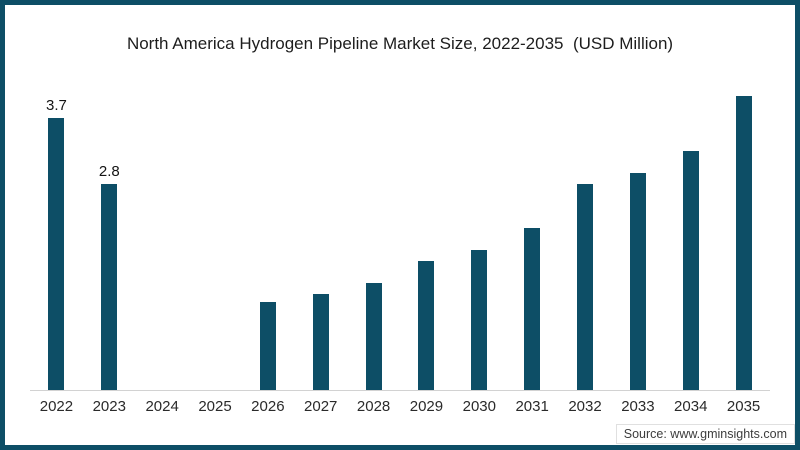  Describe the element at coordinates (743, 406) in the screenshot. I see `x-tick-label-2035: 2035` at that location.